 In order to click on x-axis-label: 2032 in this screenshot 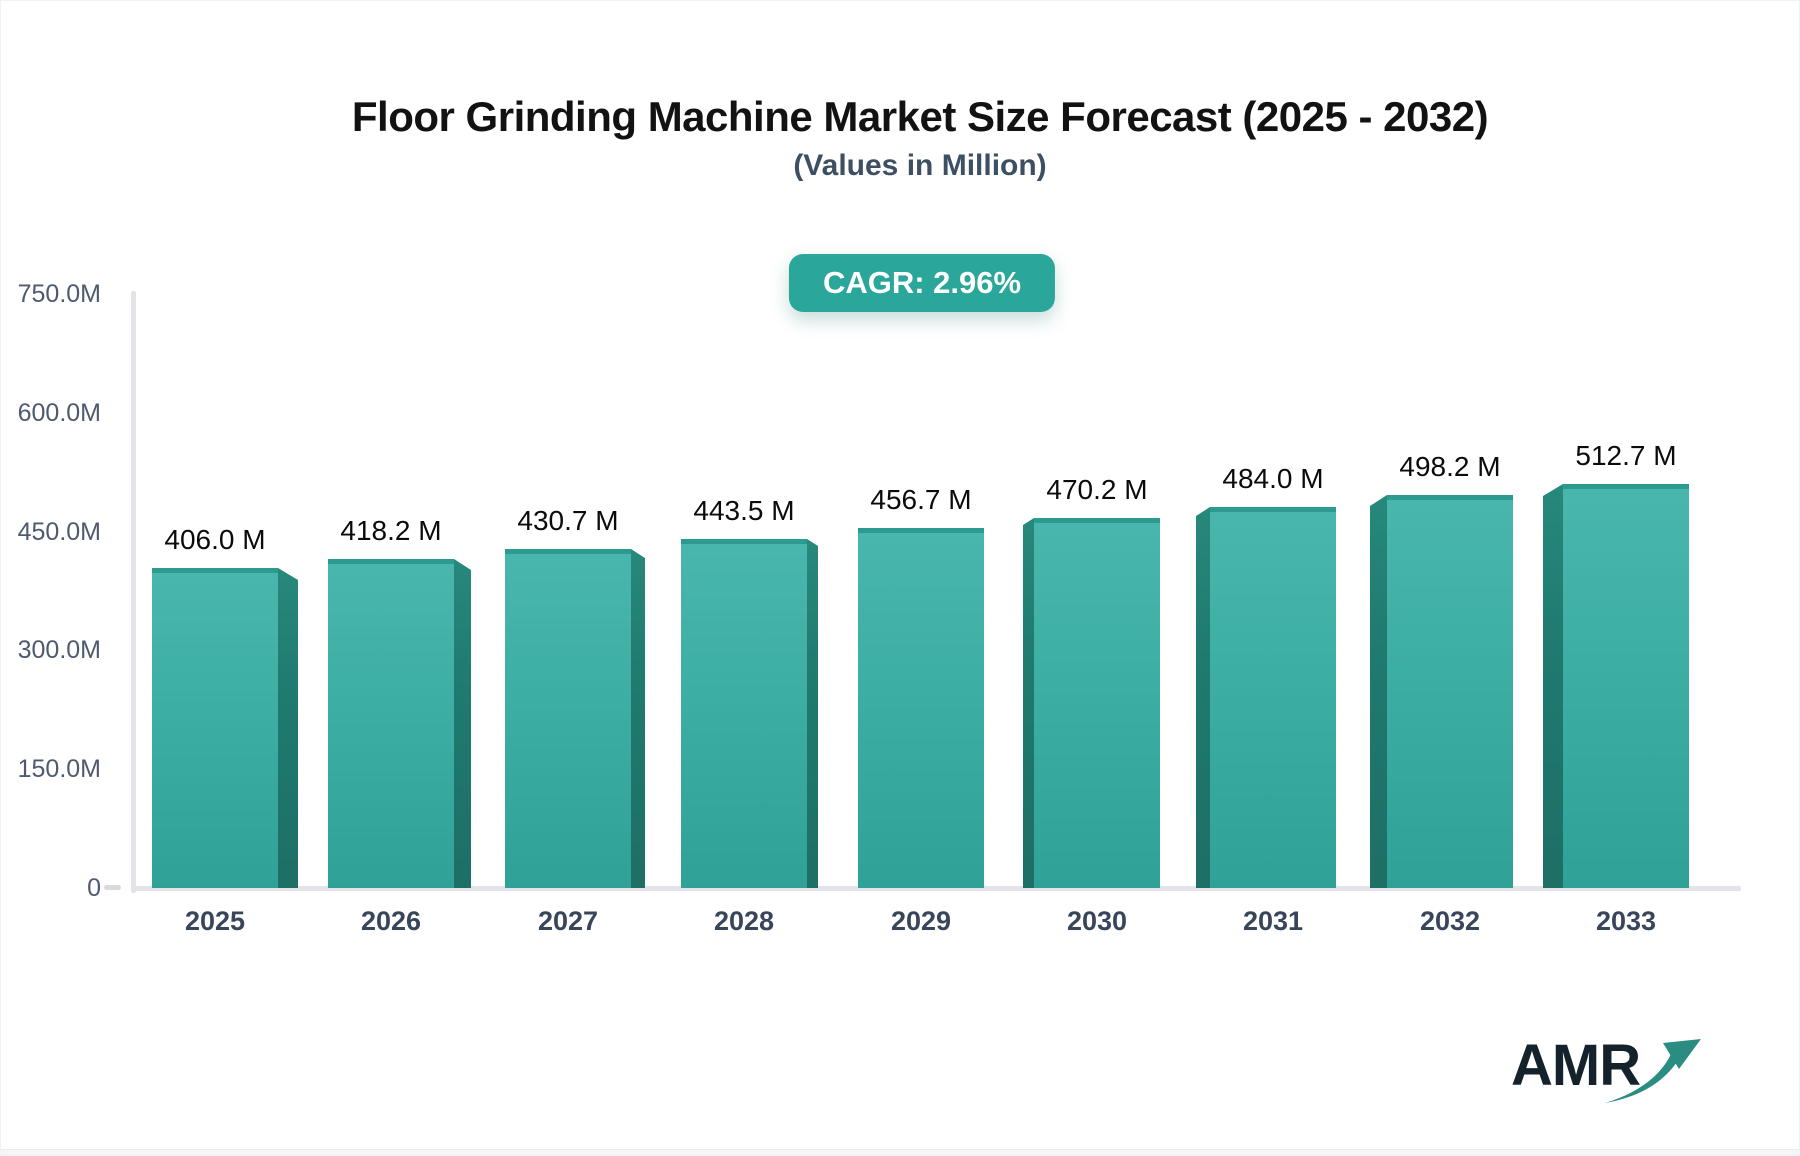, I will do `click(1450, 921)`.